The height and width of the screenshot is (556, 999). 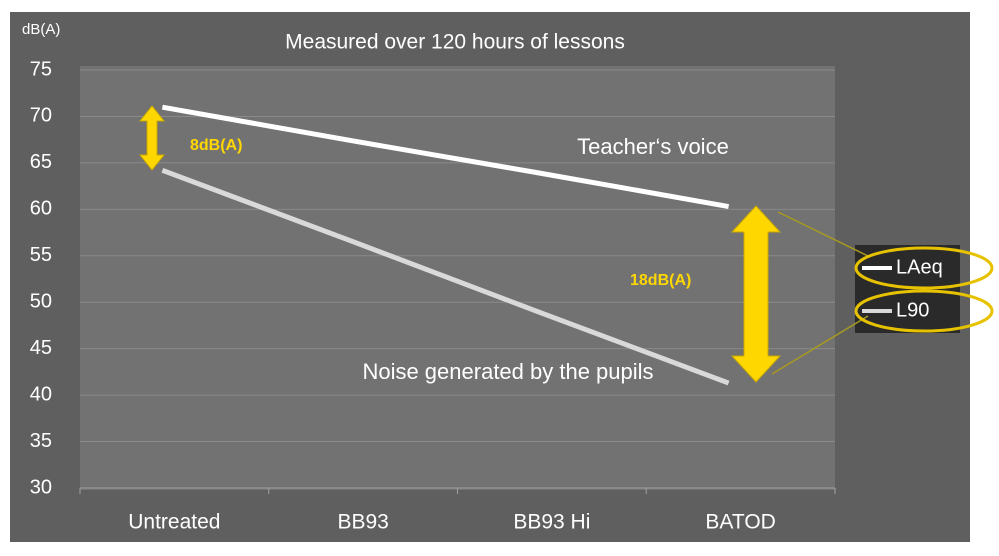 I want to click on annotation: Teacher‘s voice, so click(x=653, y=146).